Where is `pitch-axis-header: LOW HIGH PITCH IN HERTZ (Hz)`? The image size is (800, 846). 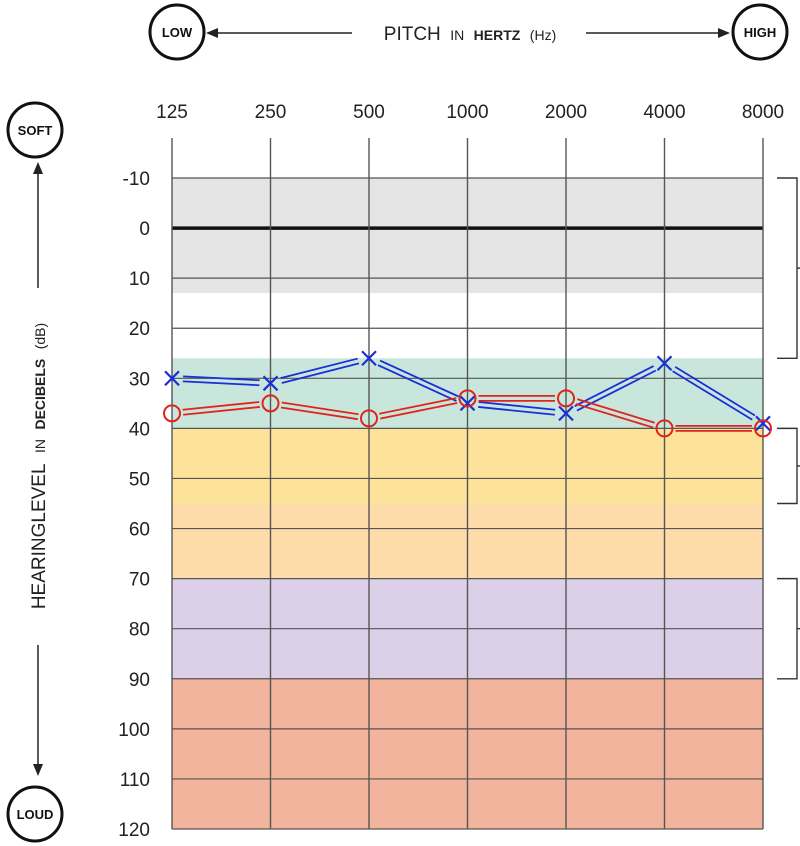
pitch-axis-header: LOW HIGH PITCH IN HERTZ (Hz) is located at coordinates (468, 32).